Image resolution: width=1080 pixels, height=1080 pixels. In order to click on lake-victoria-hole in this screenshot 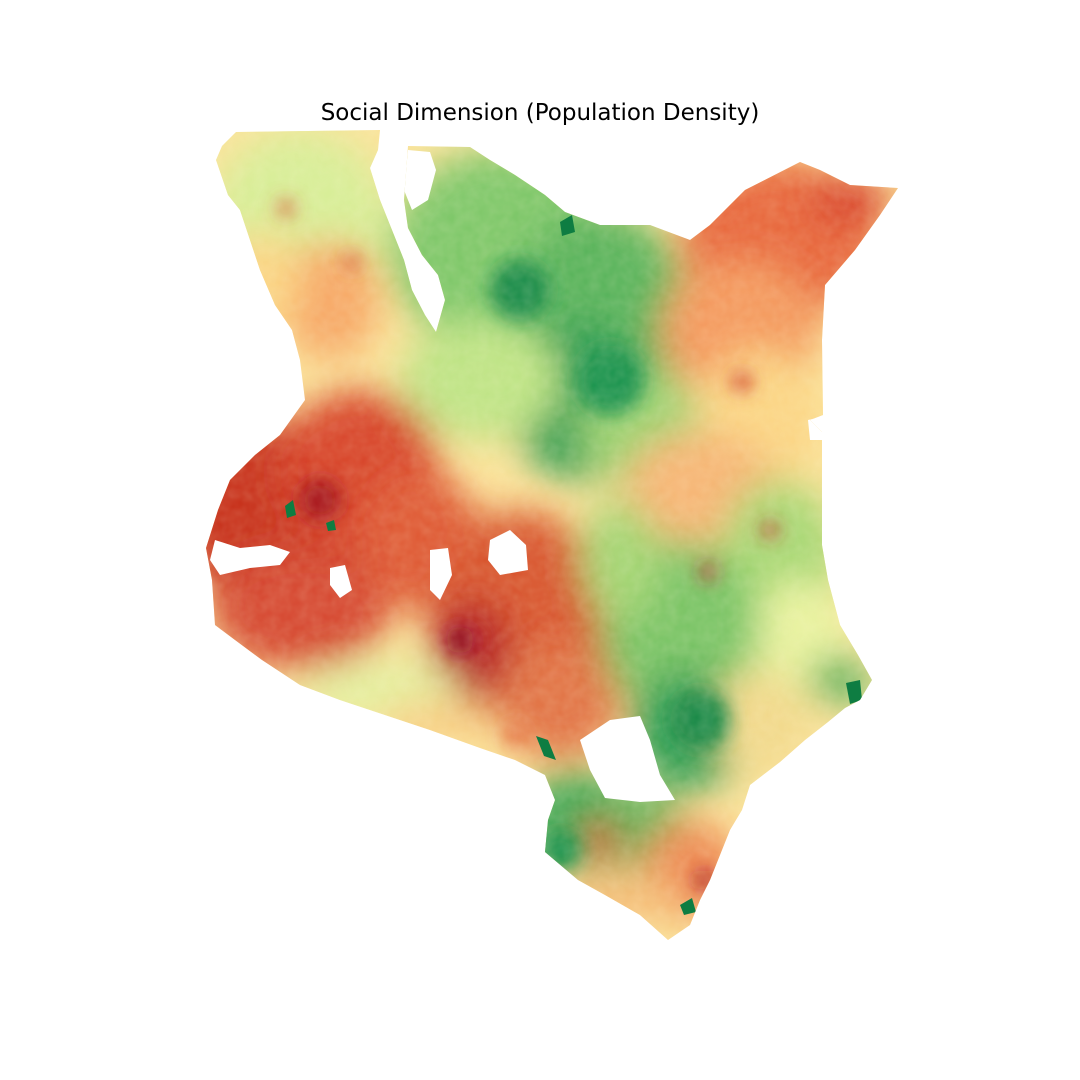, I will do `click(250, 557)`.